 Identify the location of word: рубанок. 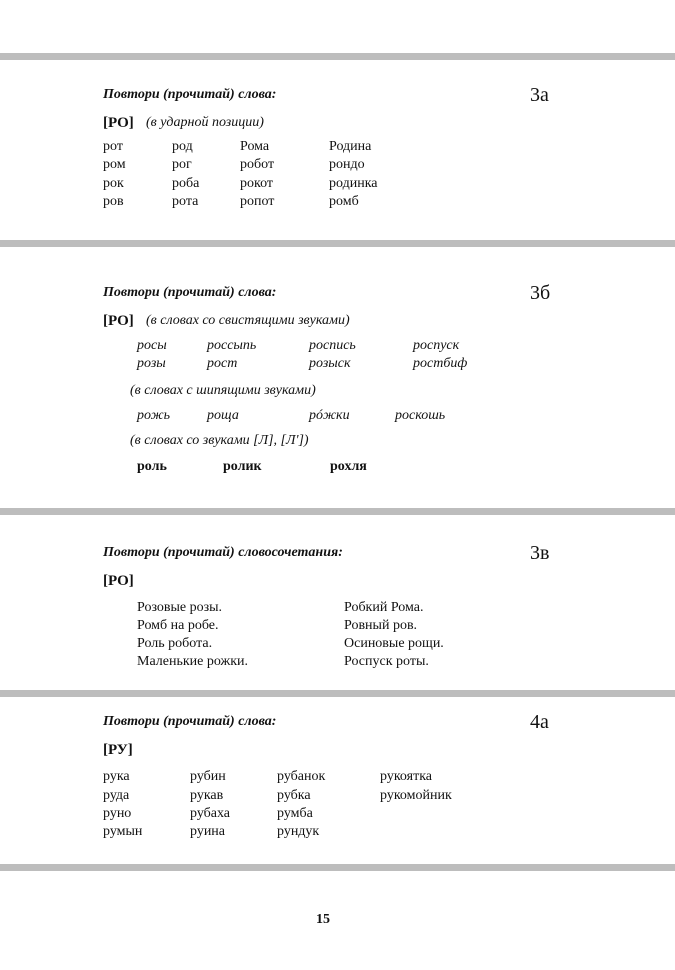
(301, 776).